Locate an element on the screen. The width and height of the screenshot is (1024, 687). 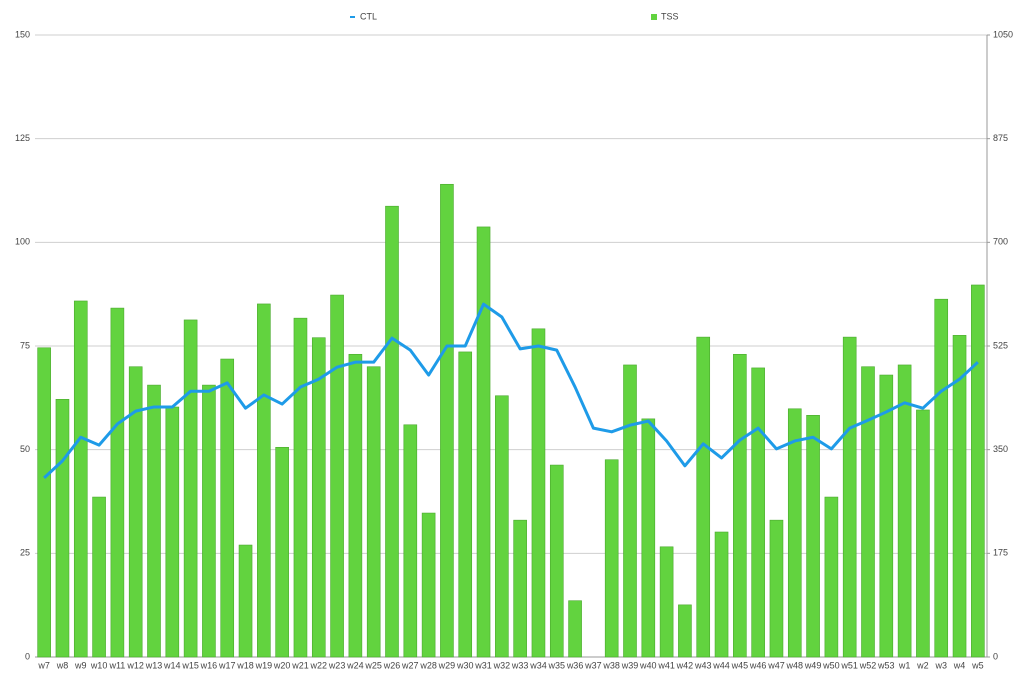
x-tick-label: w17 is located at coordinates (227, 665).